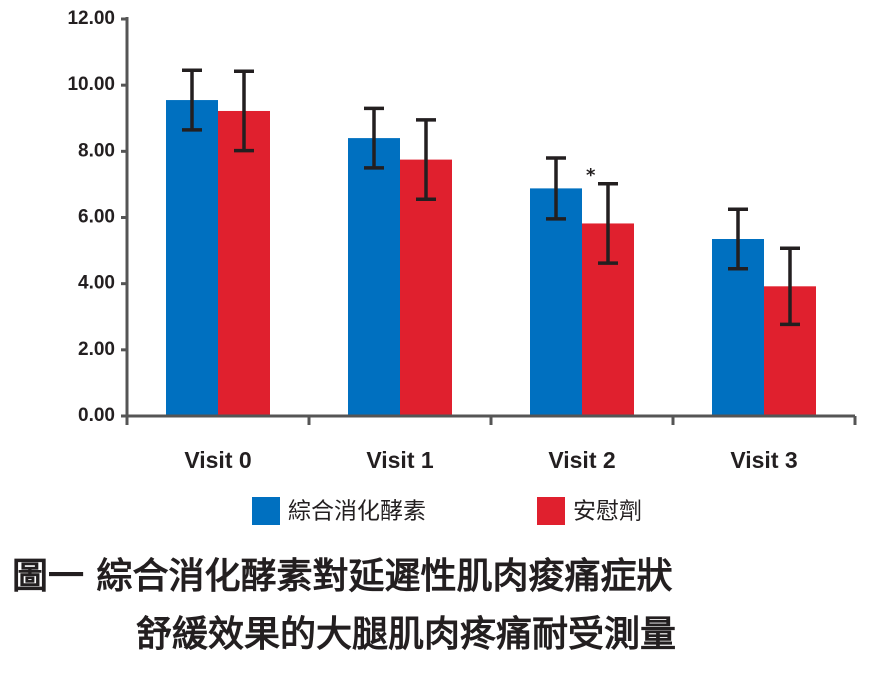 This screenshot has width=890, height=674. What do you see at coordinates (96, 349) in the screenshot?
I see `y-tick-label: 2.00` at bounding box center [96, 349].